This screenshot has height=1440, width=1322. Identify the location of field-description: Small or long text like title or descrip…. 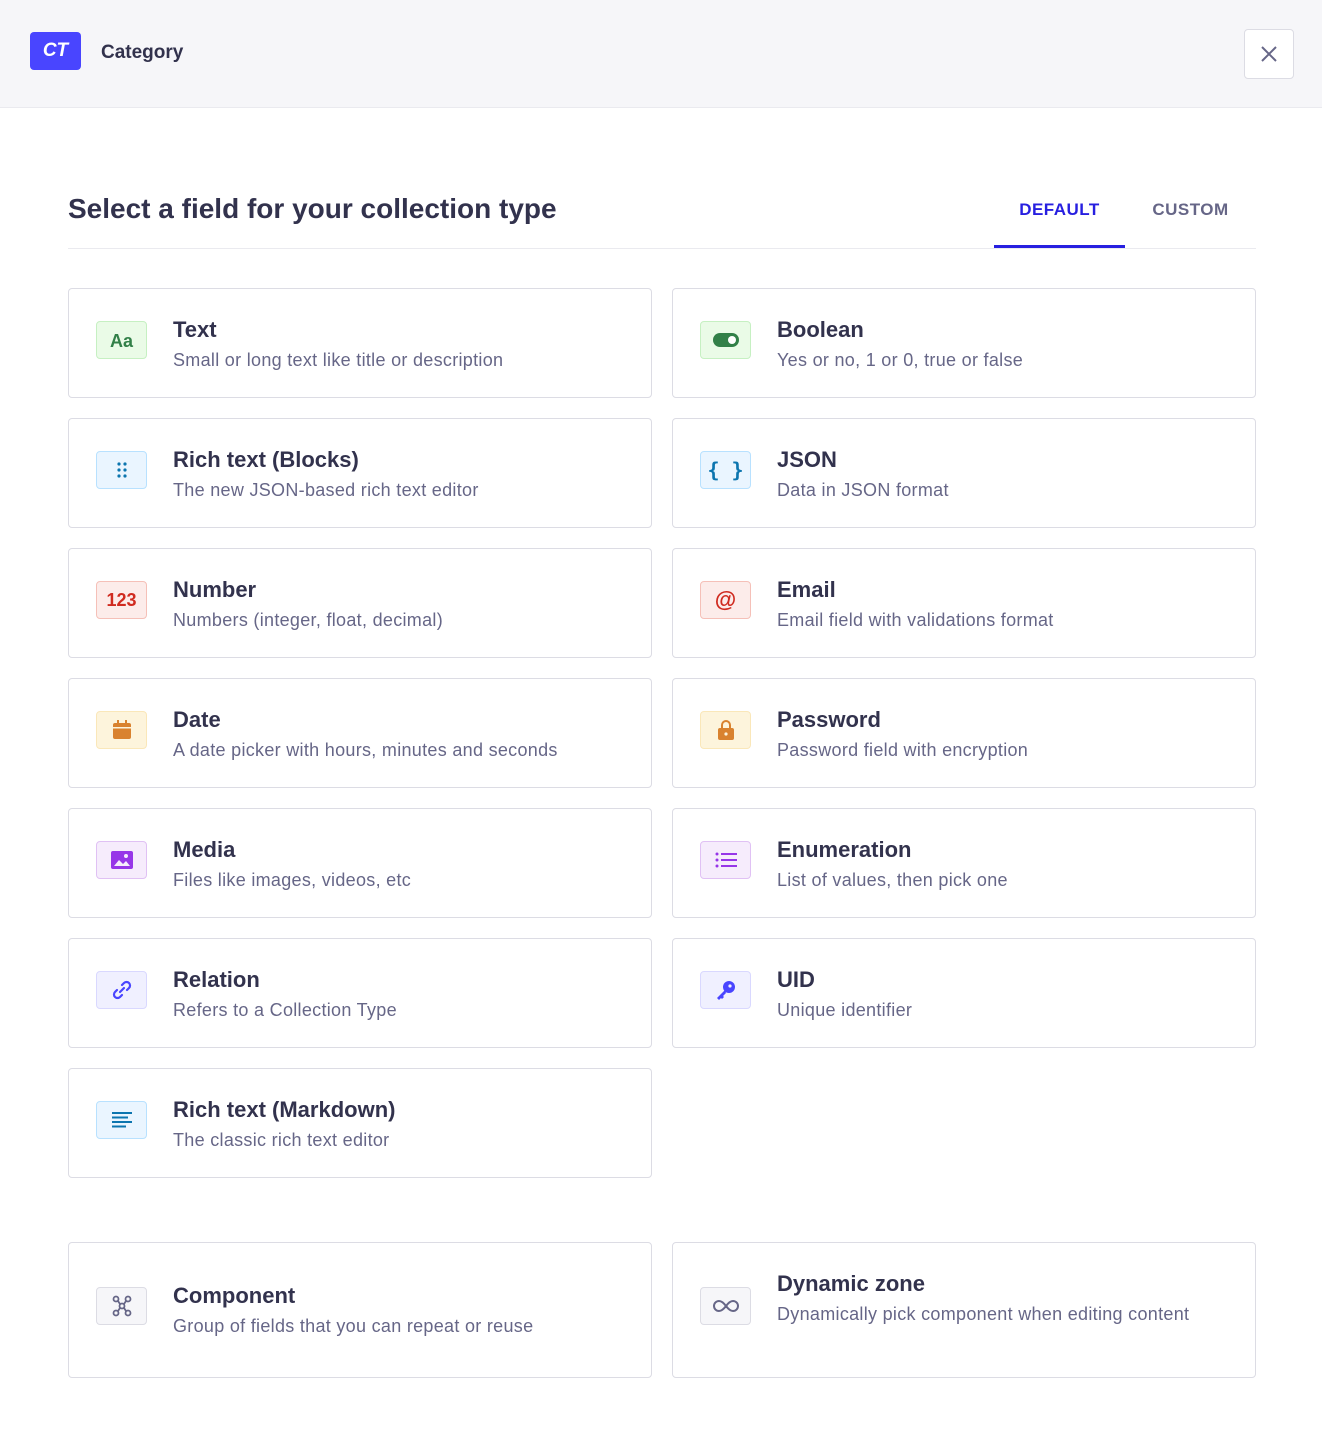
(338, 360).